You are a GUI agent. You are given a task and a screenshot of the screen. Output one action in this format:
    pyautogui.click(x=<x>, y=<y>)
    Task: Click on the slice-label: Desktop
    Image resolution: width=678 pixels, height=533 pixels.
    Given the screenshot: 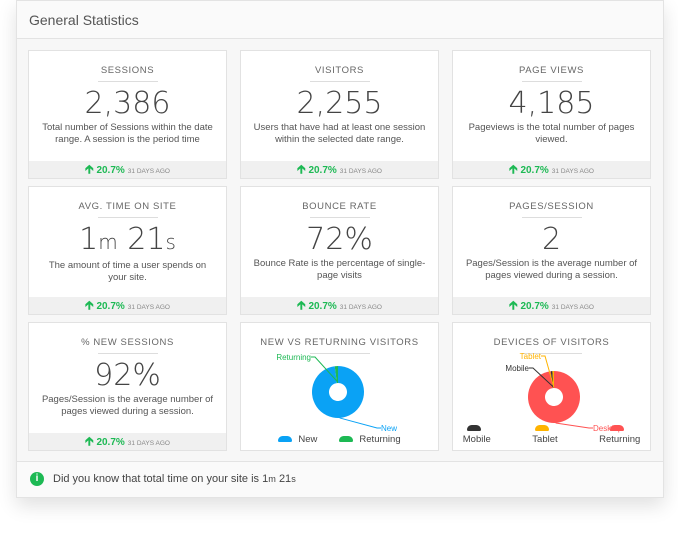 What is the action you would take?
    pyautogui.click(x=608, y=428)
    